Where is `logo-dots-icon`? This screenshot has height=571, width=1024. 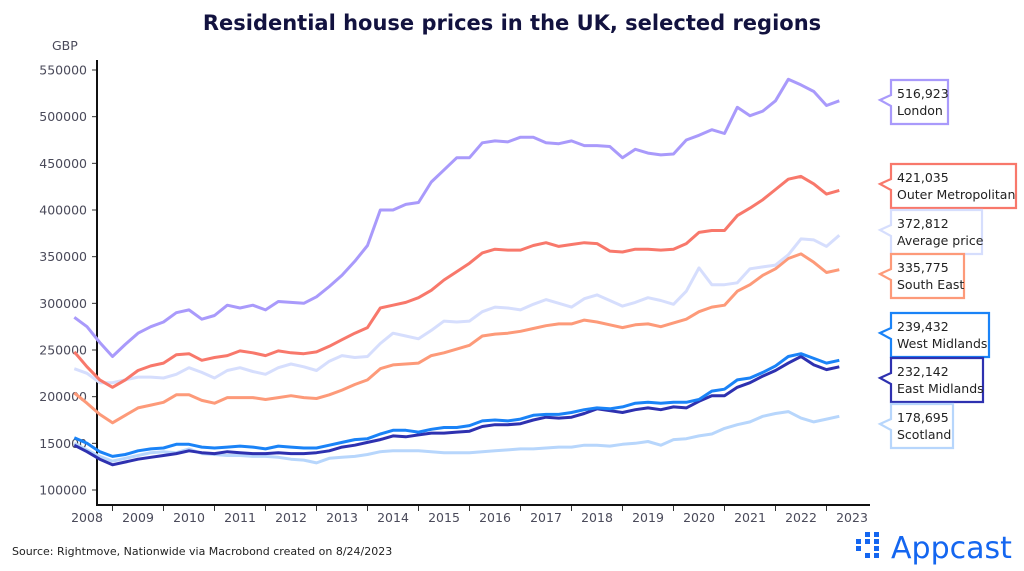
logo-dots-icon is located at coordinates (867, 545).